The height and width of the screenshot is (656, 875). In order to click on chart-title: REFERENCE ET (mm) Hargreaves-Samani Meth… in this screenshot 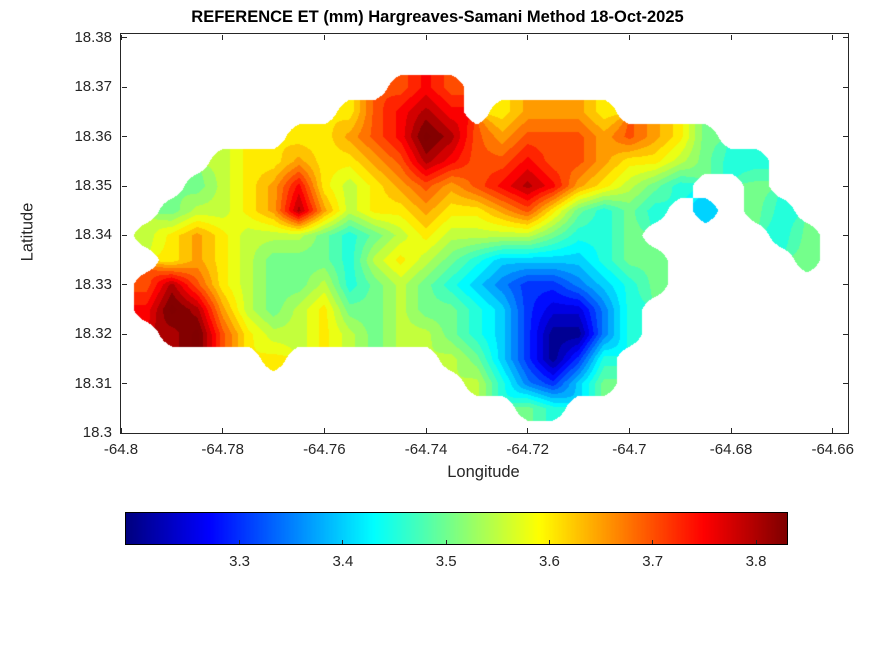, I will do `click(437, 17)`.